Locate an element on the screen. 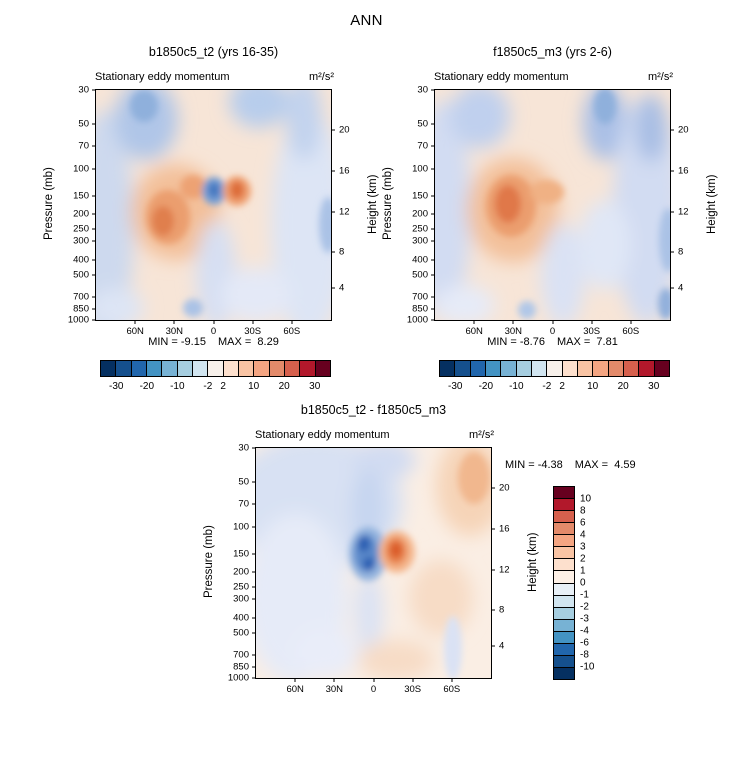  colorbar-label: 6 is located at coordinates (583, 523).